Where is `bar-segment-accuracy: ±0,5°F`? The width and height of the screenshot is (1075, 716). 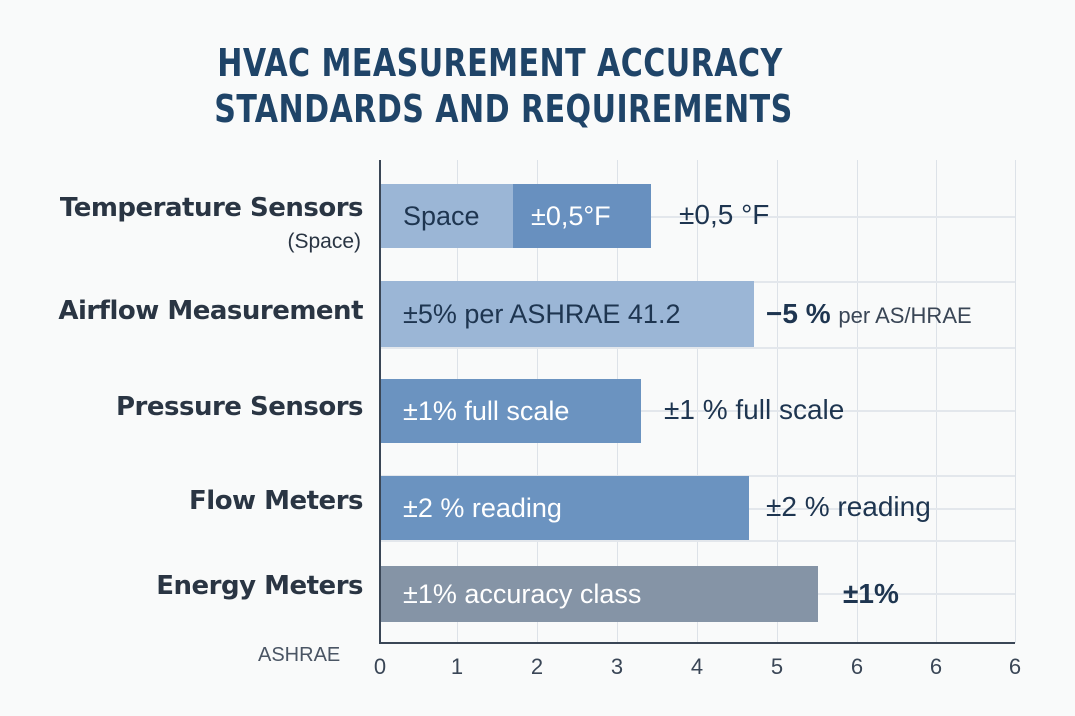
bar-segment-accuracy: ±0,5°F is located at coordinates (582, 216).